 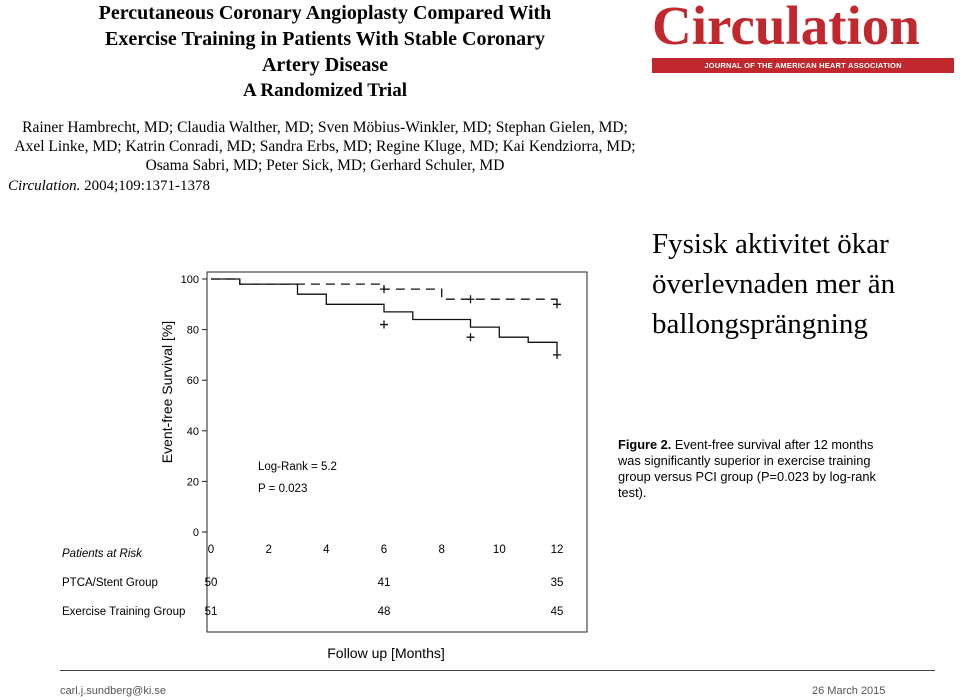 What do you see at coordinates (325, 65) in the screenshot?
I see `title-line-3: Artery Disease` at bounding box center [325, 65].